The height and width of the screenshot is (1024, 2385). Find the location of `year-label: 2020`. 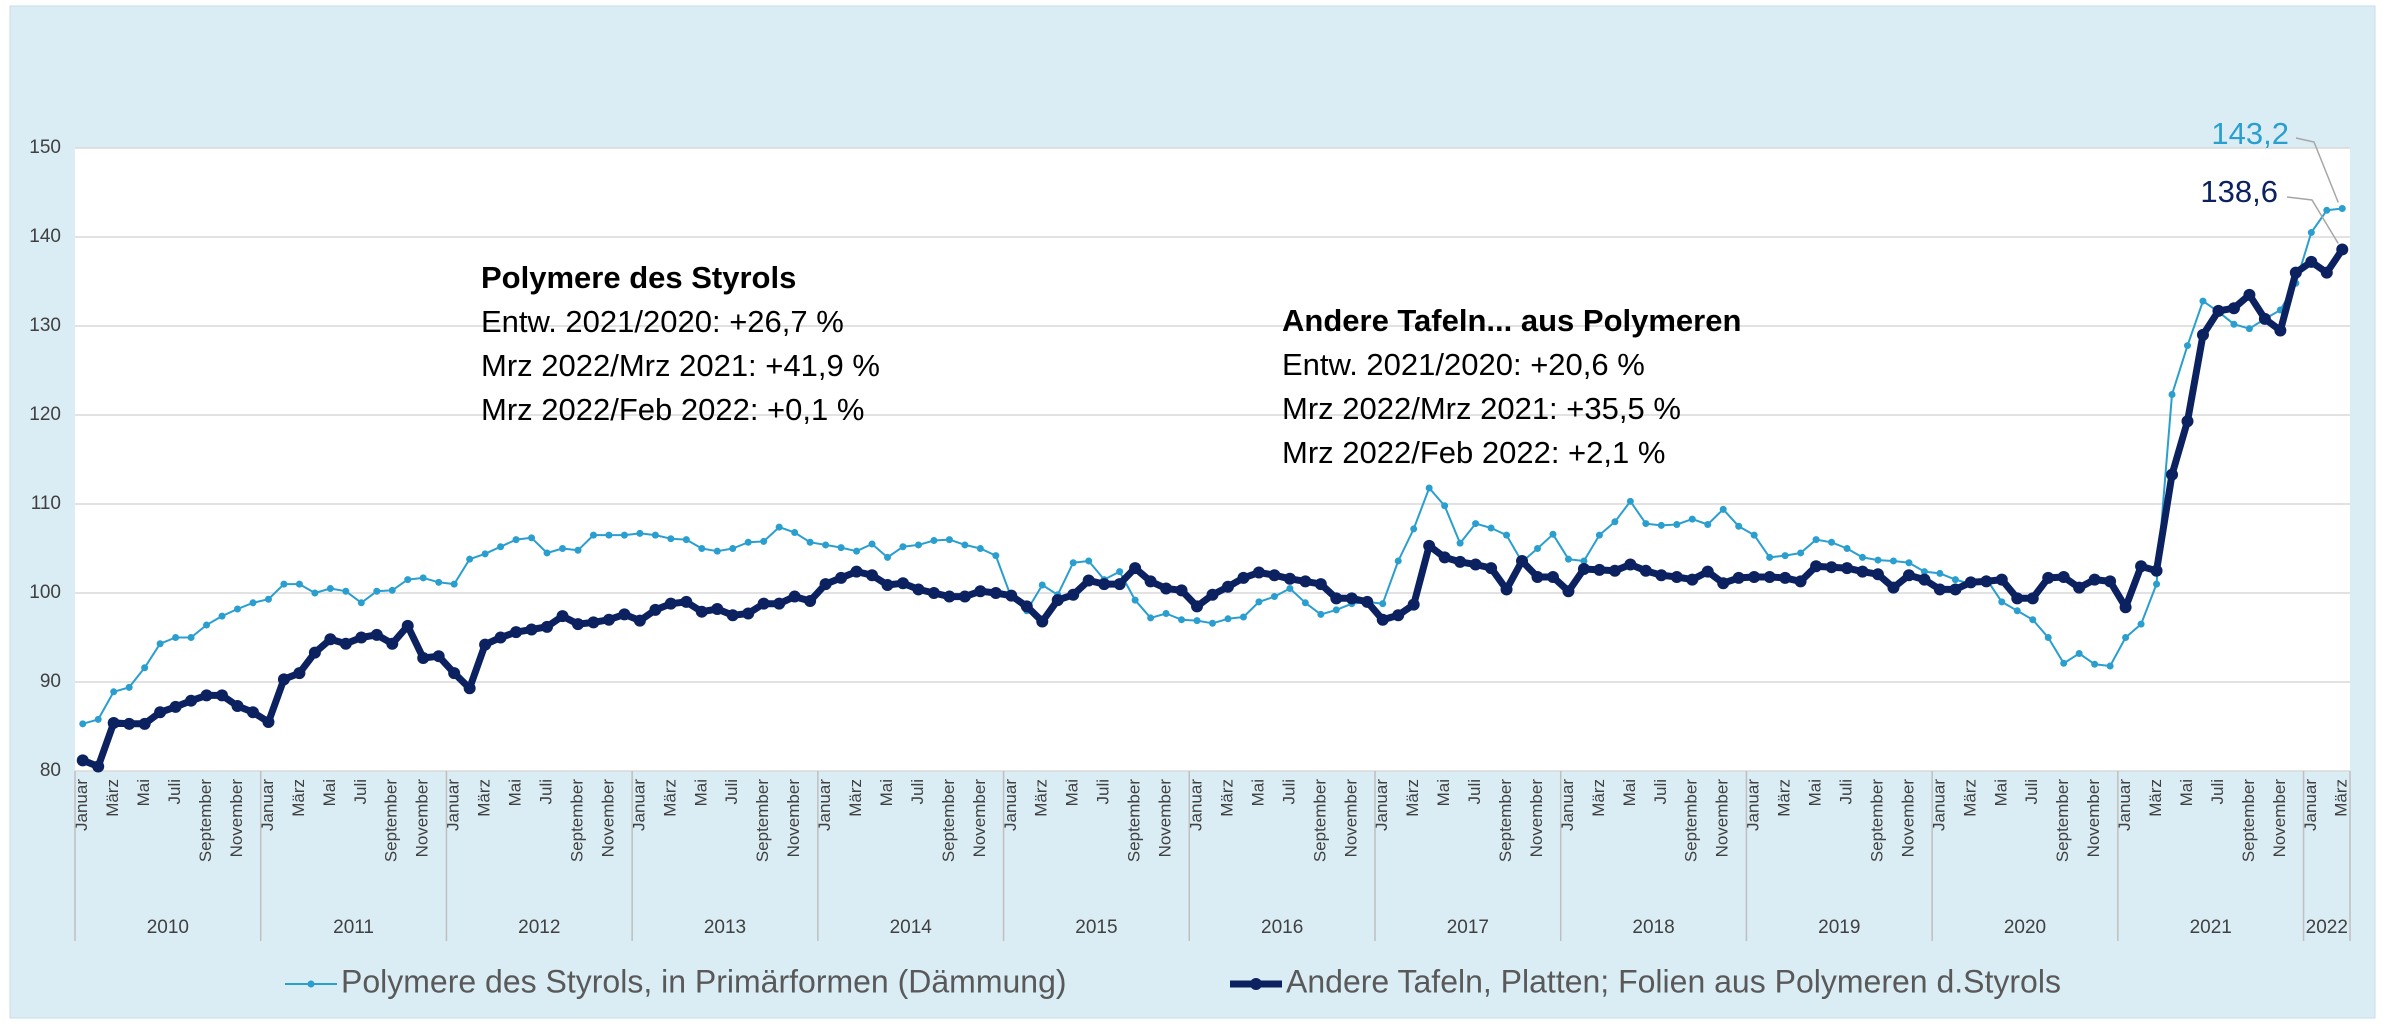

year-label: 2020 is located at coordinates (2025, 927).